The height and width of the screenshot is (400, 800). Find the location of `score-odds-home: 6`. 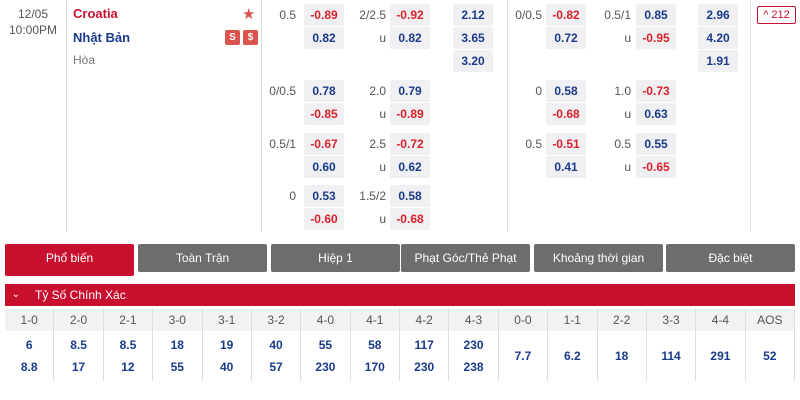

score-odds-home: 6 is located at coordinates (29, 345).